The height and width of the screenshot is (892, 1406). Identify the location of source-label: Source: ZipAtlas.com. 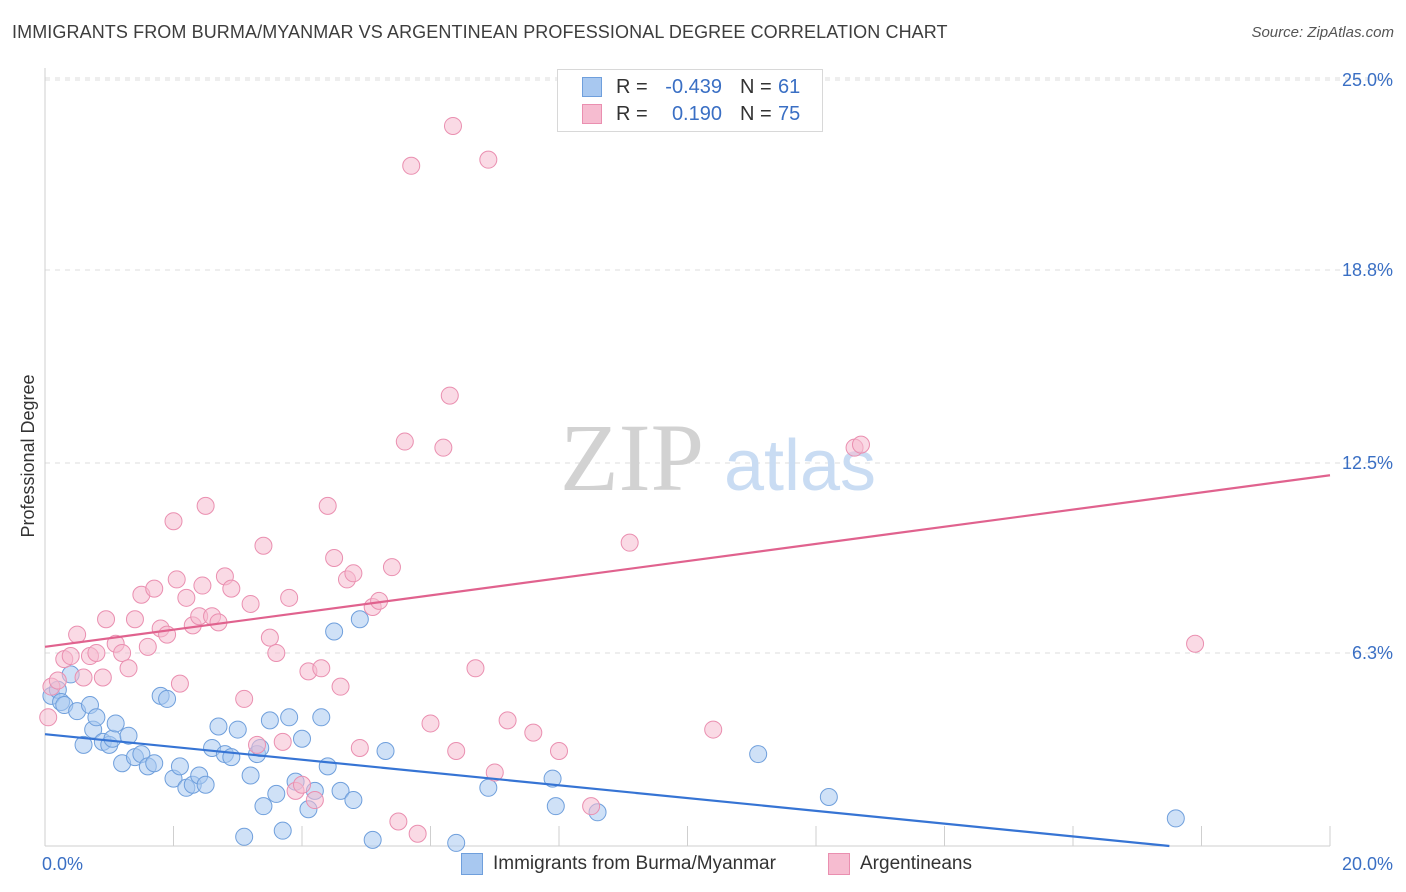
(1322, 32).